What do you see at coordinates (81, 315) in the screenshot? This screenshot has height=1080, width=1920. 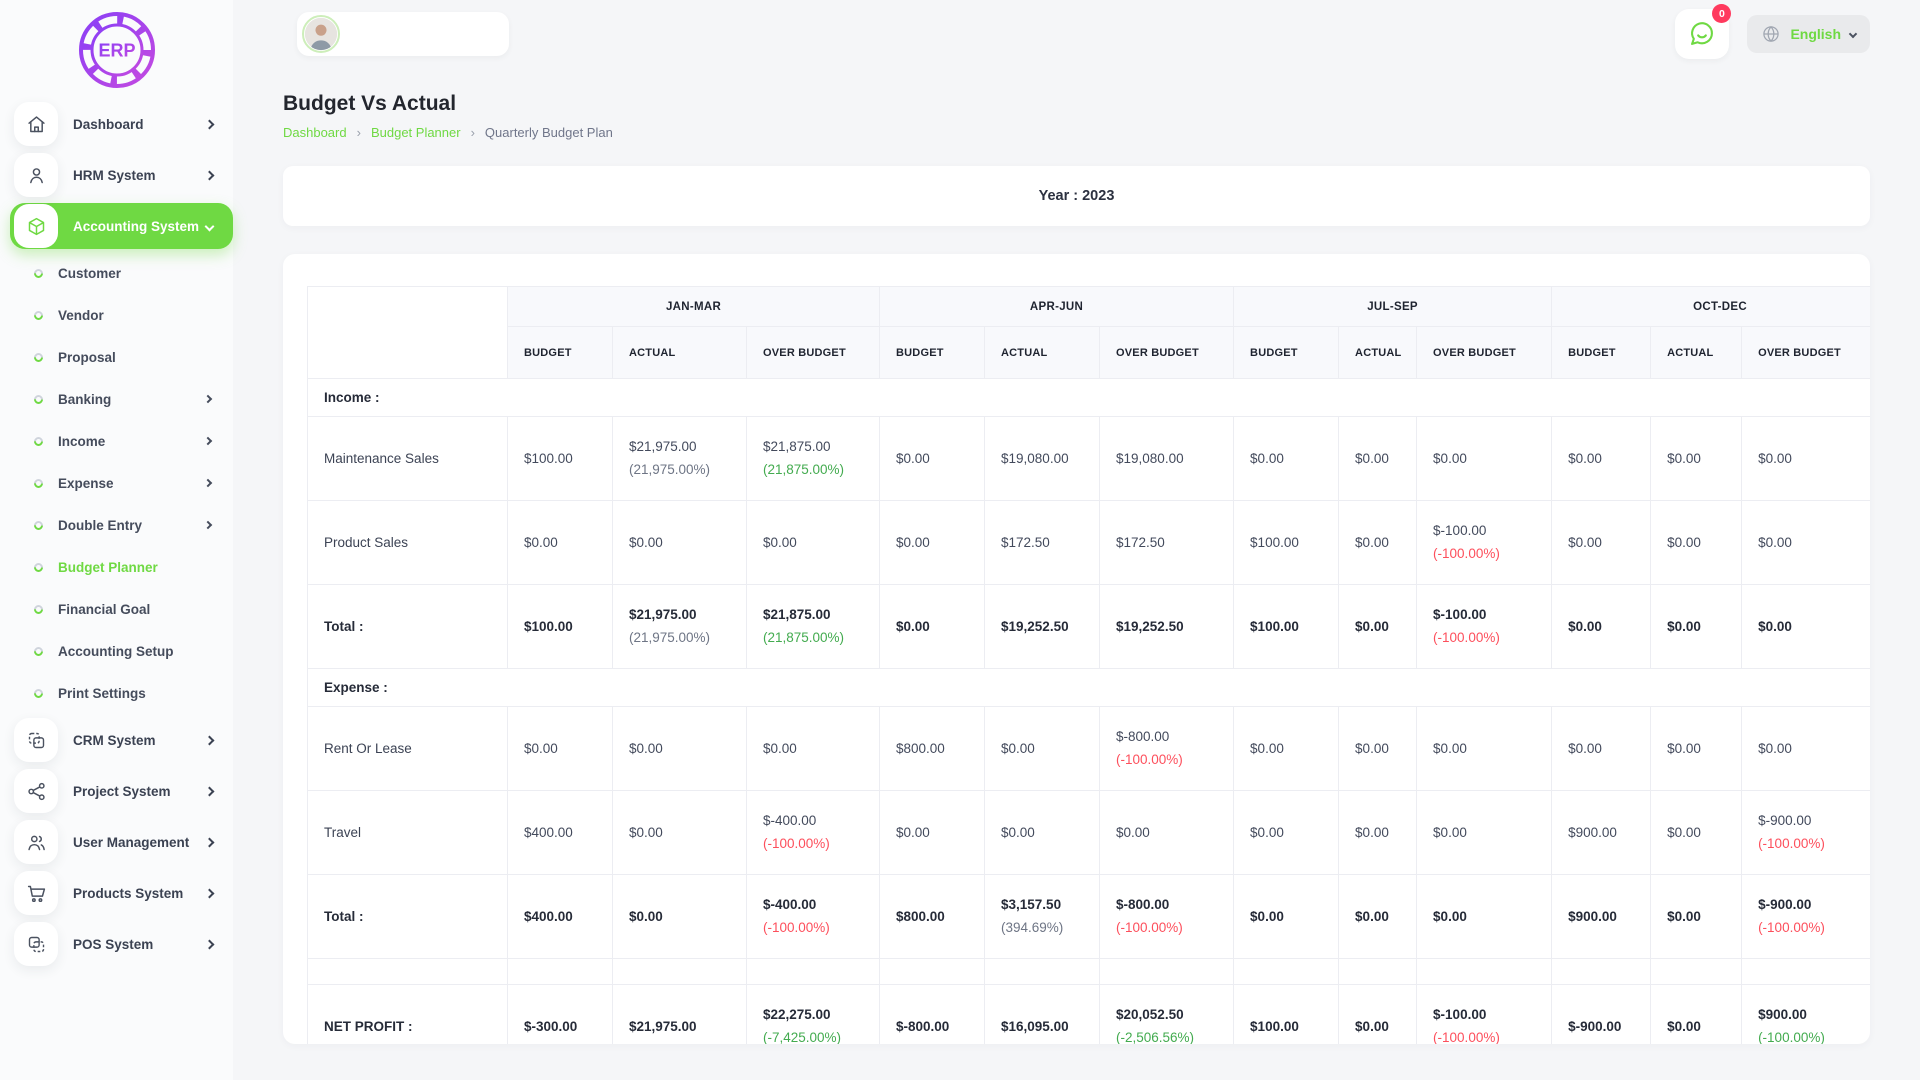 I see `sidebar-item-label: Vendor` at bounding box center [81, 315].